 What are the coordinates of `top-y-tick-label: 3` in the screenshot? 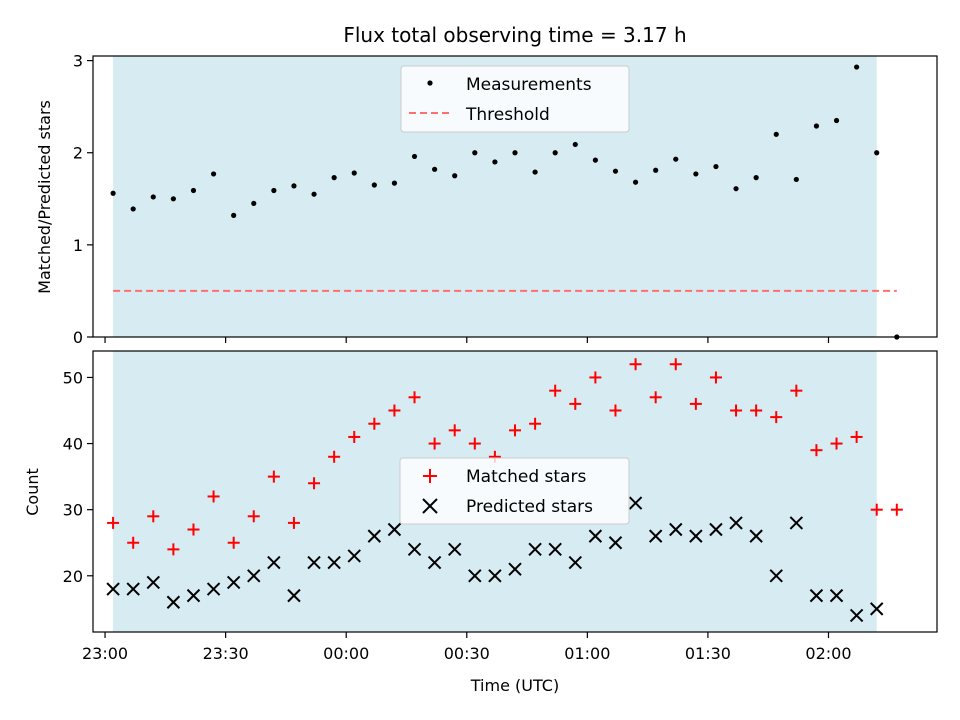 It's located at (78, 61).